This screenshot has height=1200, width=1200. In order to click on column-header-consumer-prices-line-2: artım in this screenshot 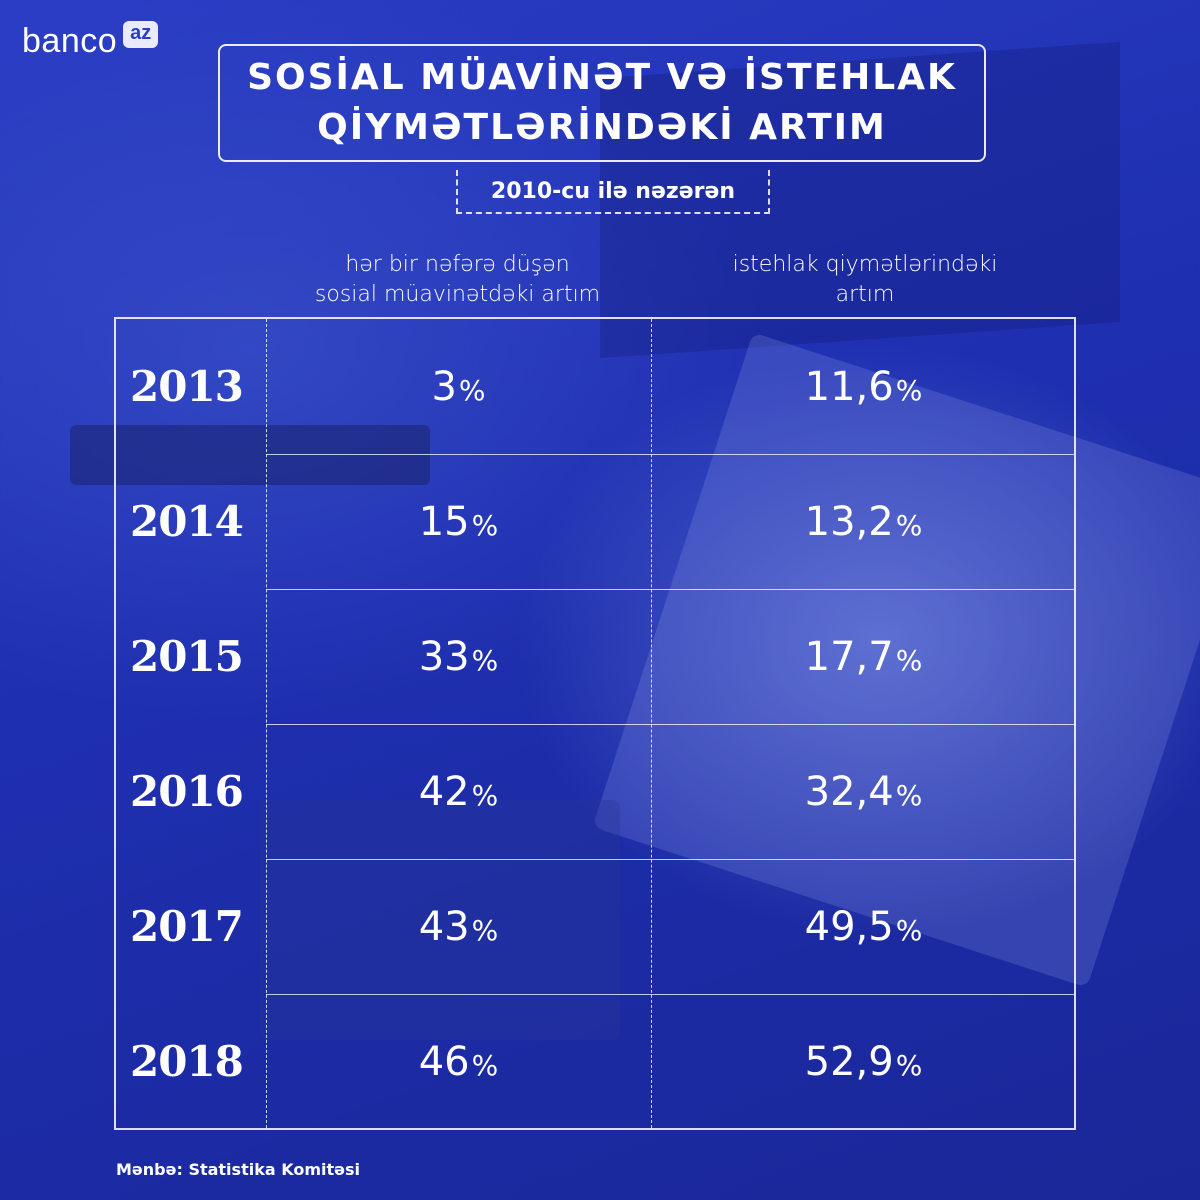, I will do `click(865, 294)`.